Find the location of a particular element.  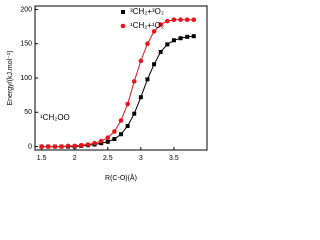

x-axis-label: R(C-O)(Å) is located at coordinates (121, 177).